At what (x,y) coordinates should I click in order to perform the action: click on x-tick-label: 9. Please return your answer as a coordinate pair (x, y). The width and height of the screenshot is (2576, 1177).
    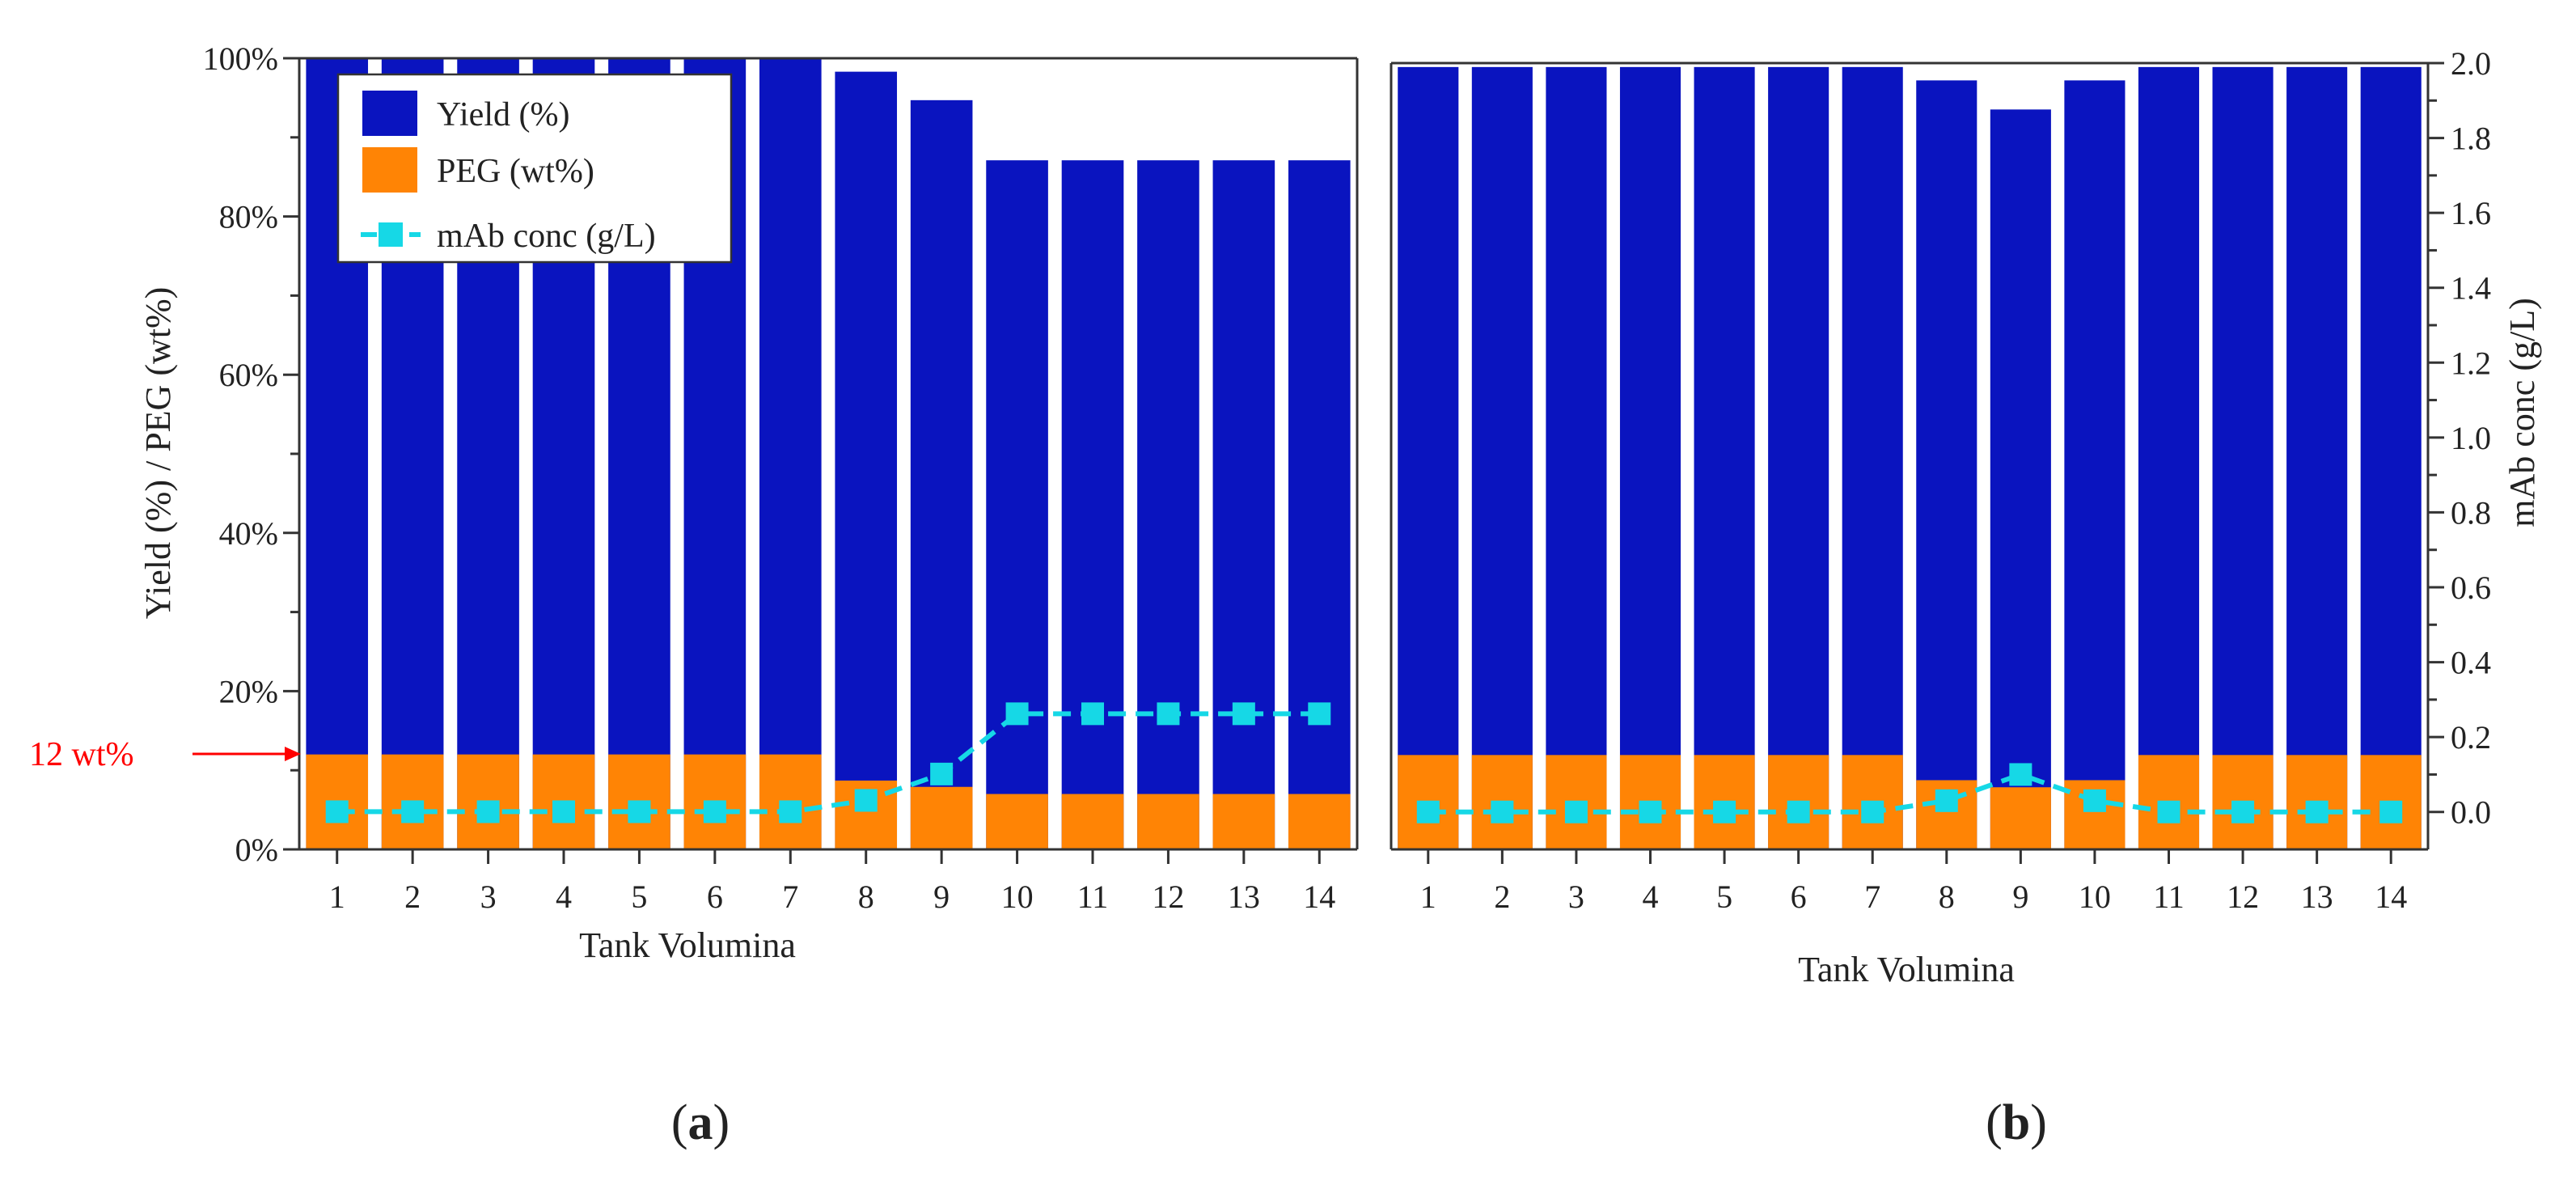
    Looking at the image, I should click on (942, 897).